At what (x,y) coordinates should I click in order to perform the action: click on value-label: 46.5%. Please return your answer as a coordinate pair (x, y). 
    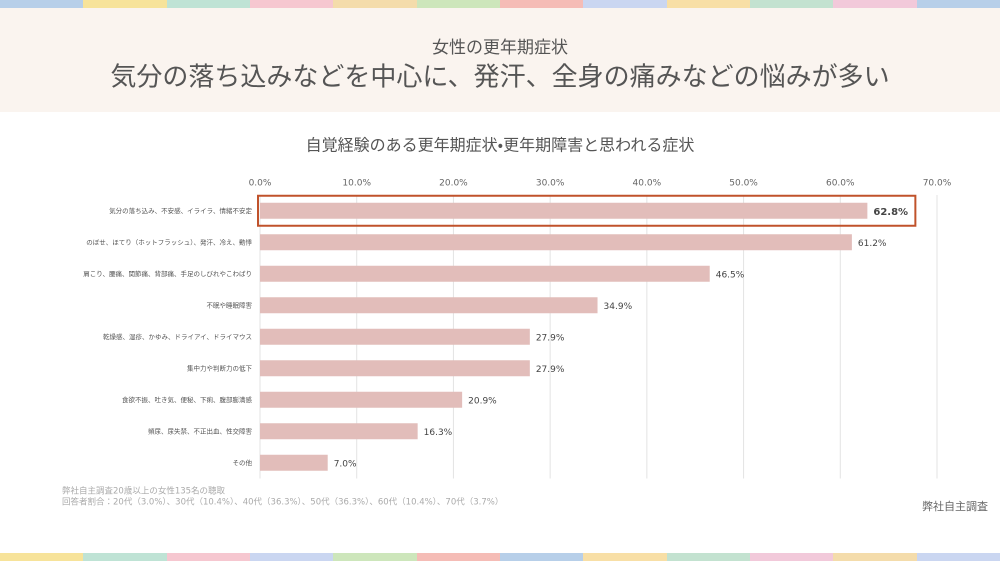
    Looking at the image, I should click on (730, 275).